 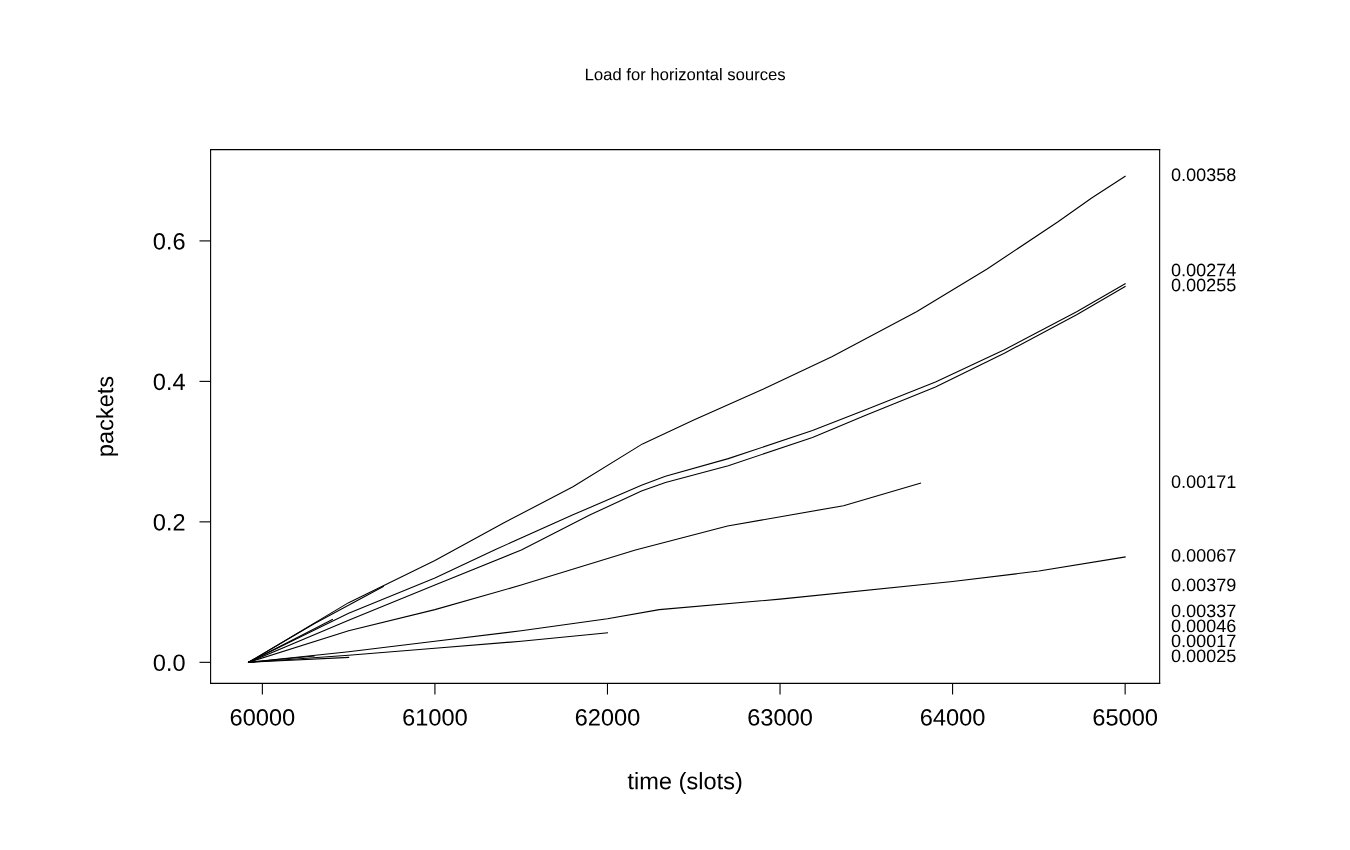 I want to click on text: 0.00171, so click(x=1203, y=482).